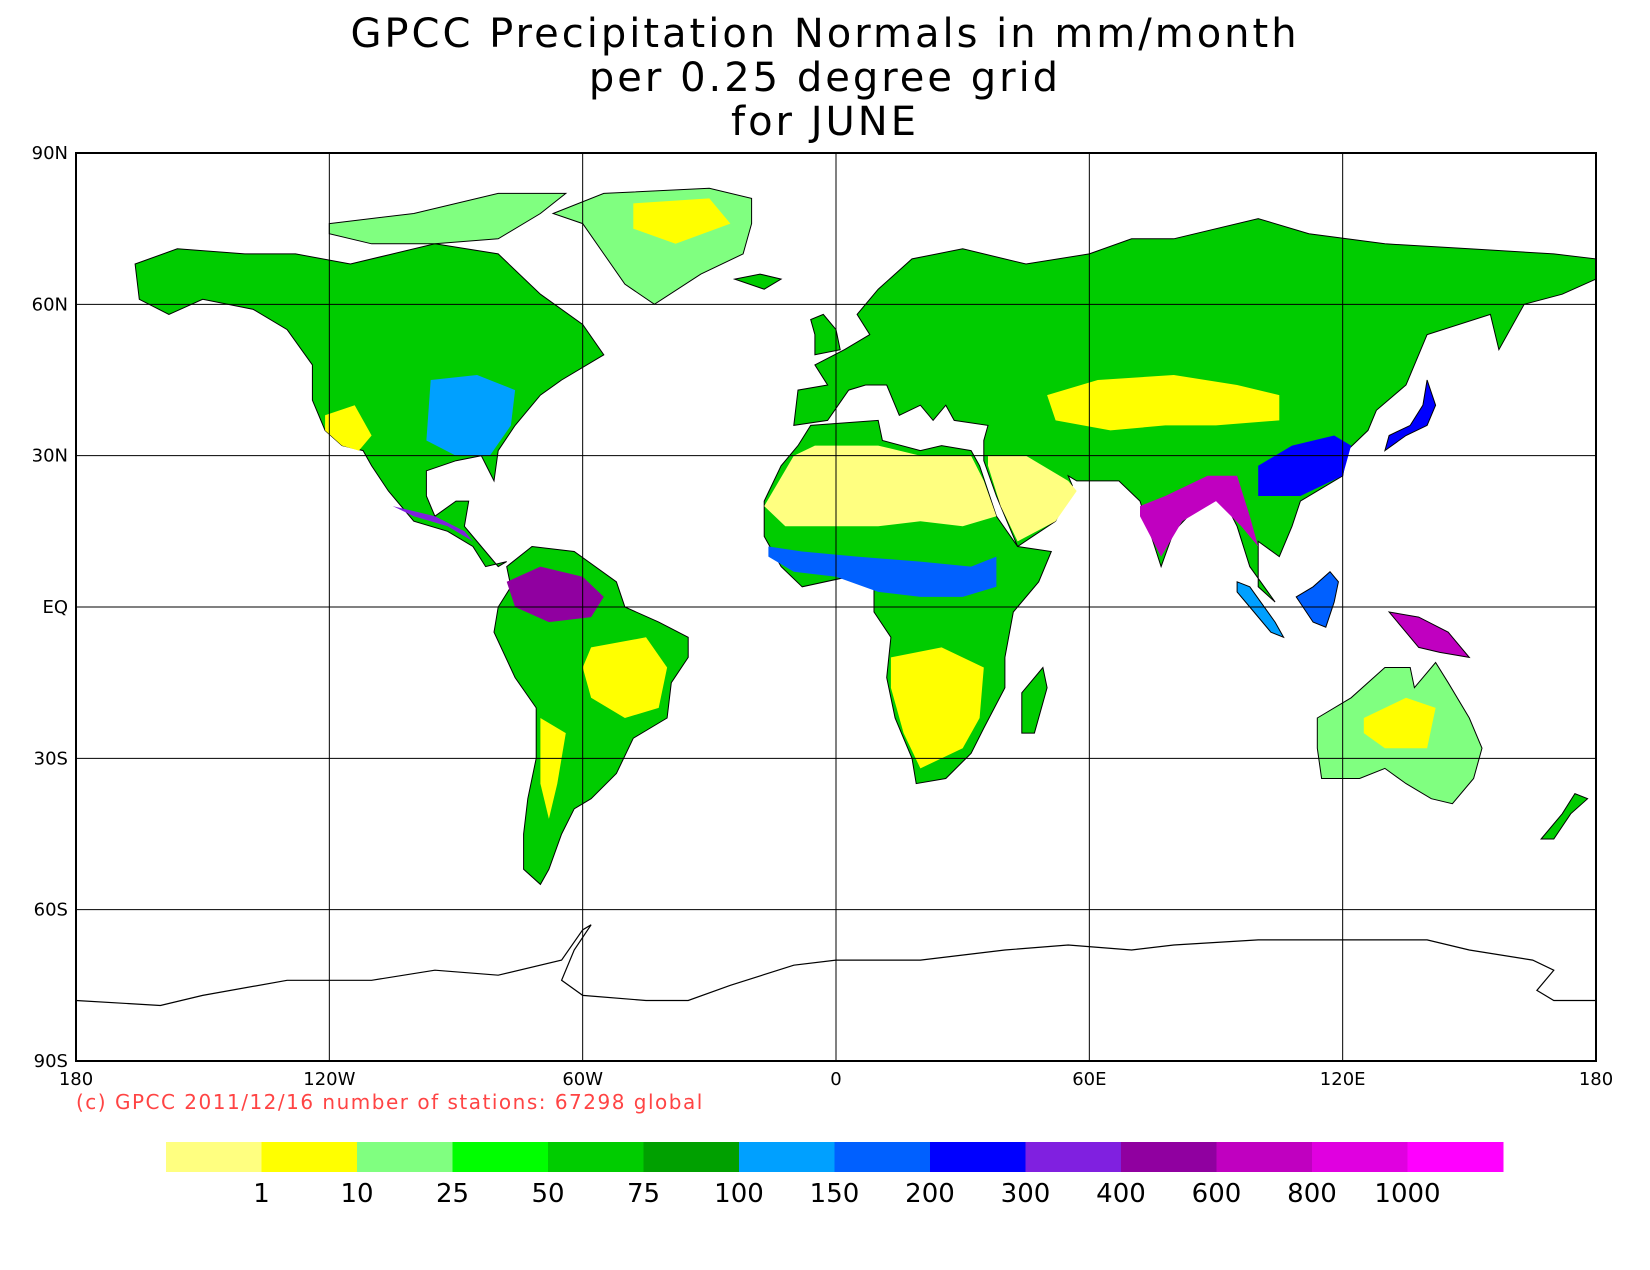  Describe the element at coordinates (835, 1175) in the screenshot. I see `color-legend: 1 10 25 50 75 100 150 200 300 400 600 800 1000` at that location.